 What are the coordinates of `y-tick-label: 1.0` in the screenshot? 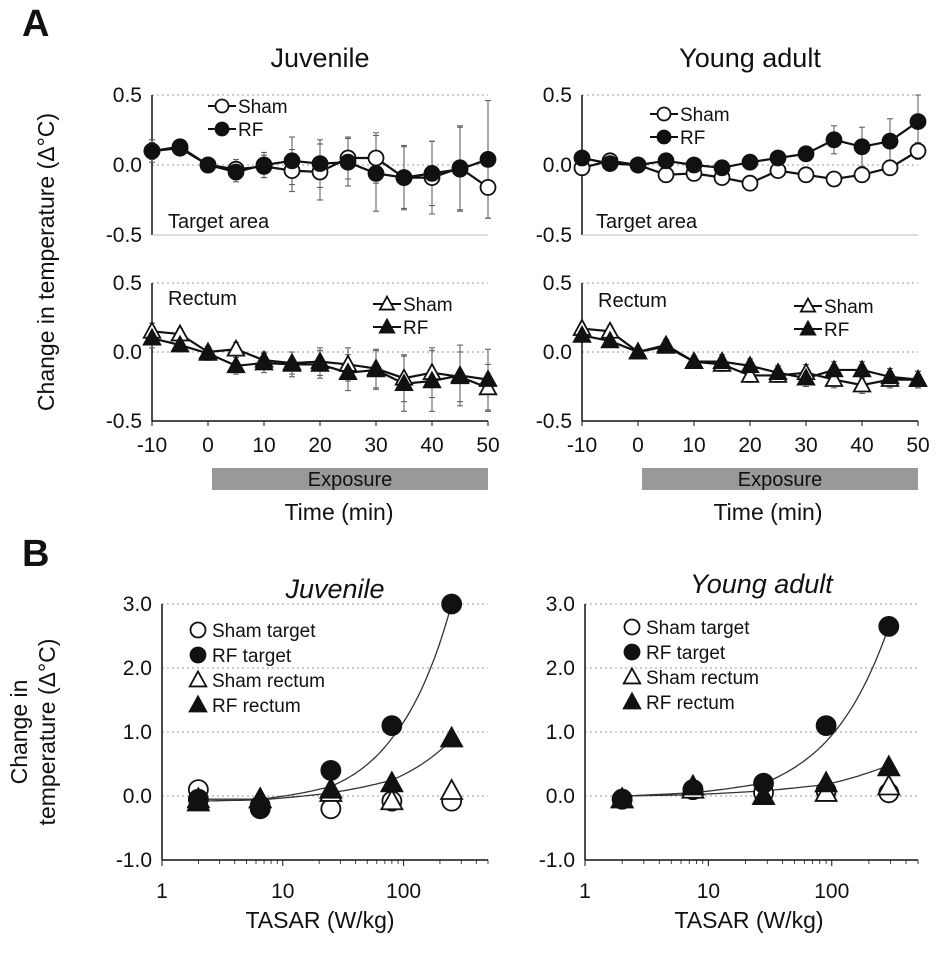 It's located at (560, 732).